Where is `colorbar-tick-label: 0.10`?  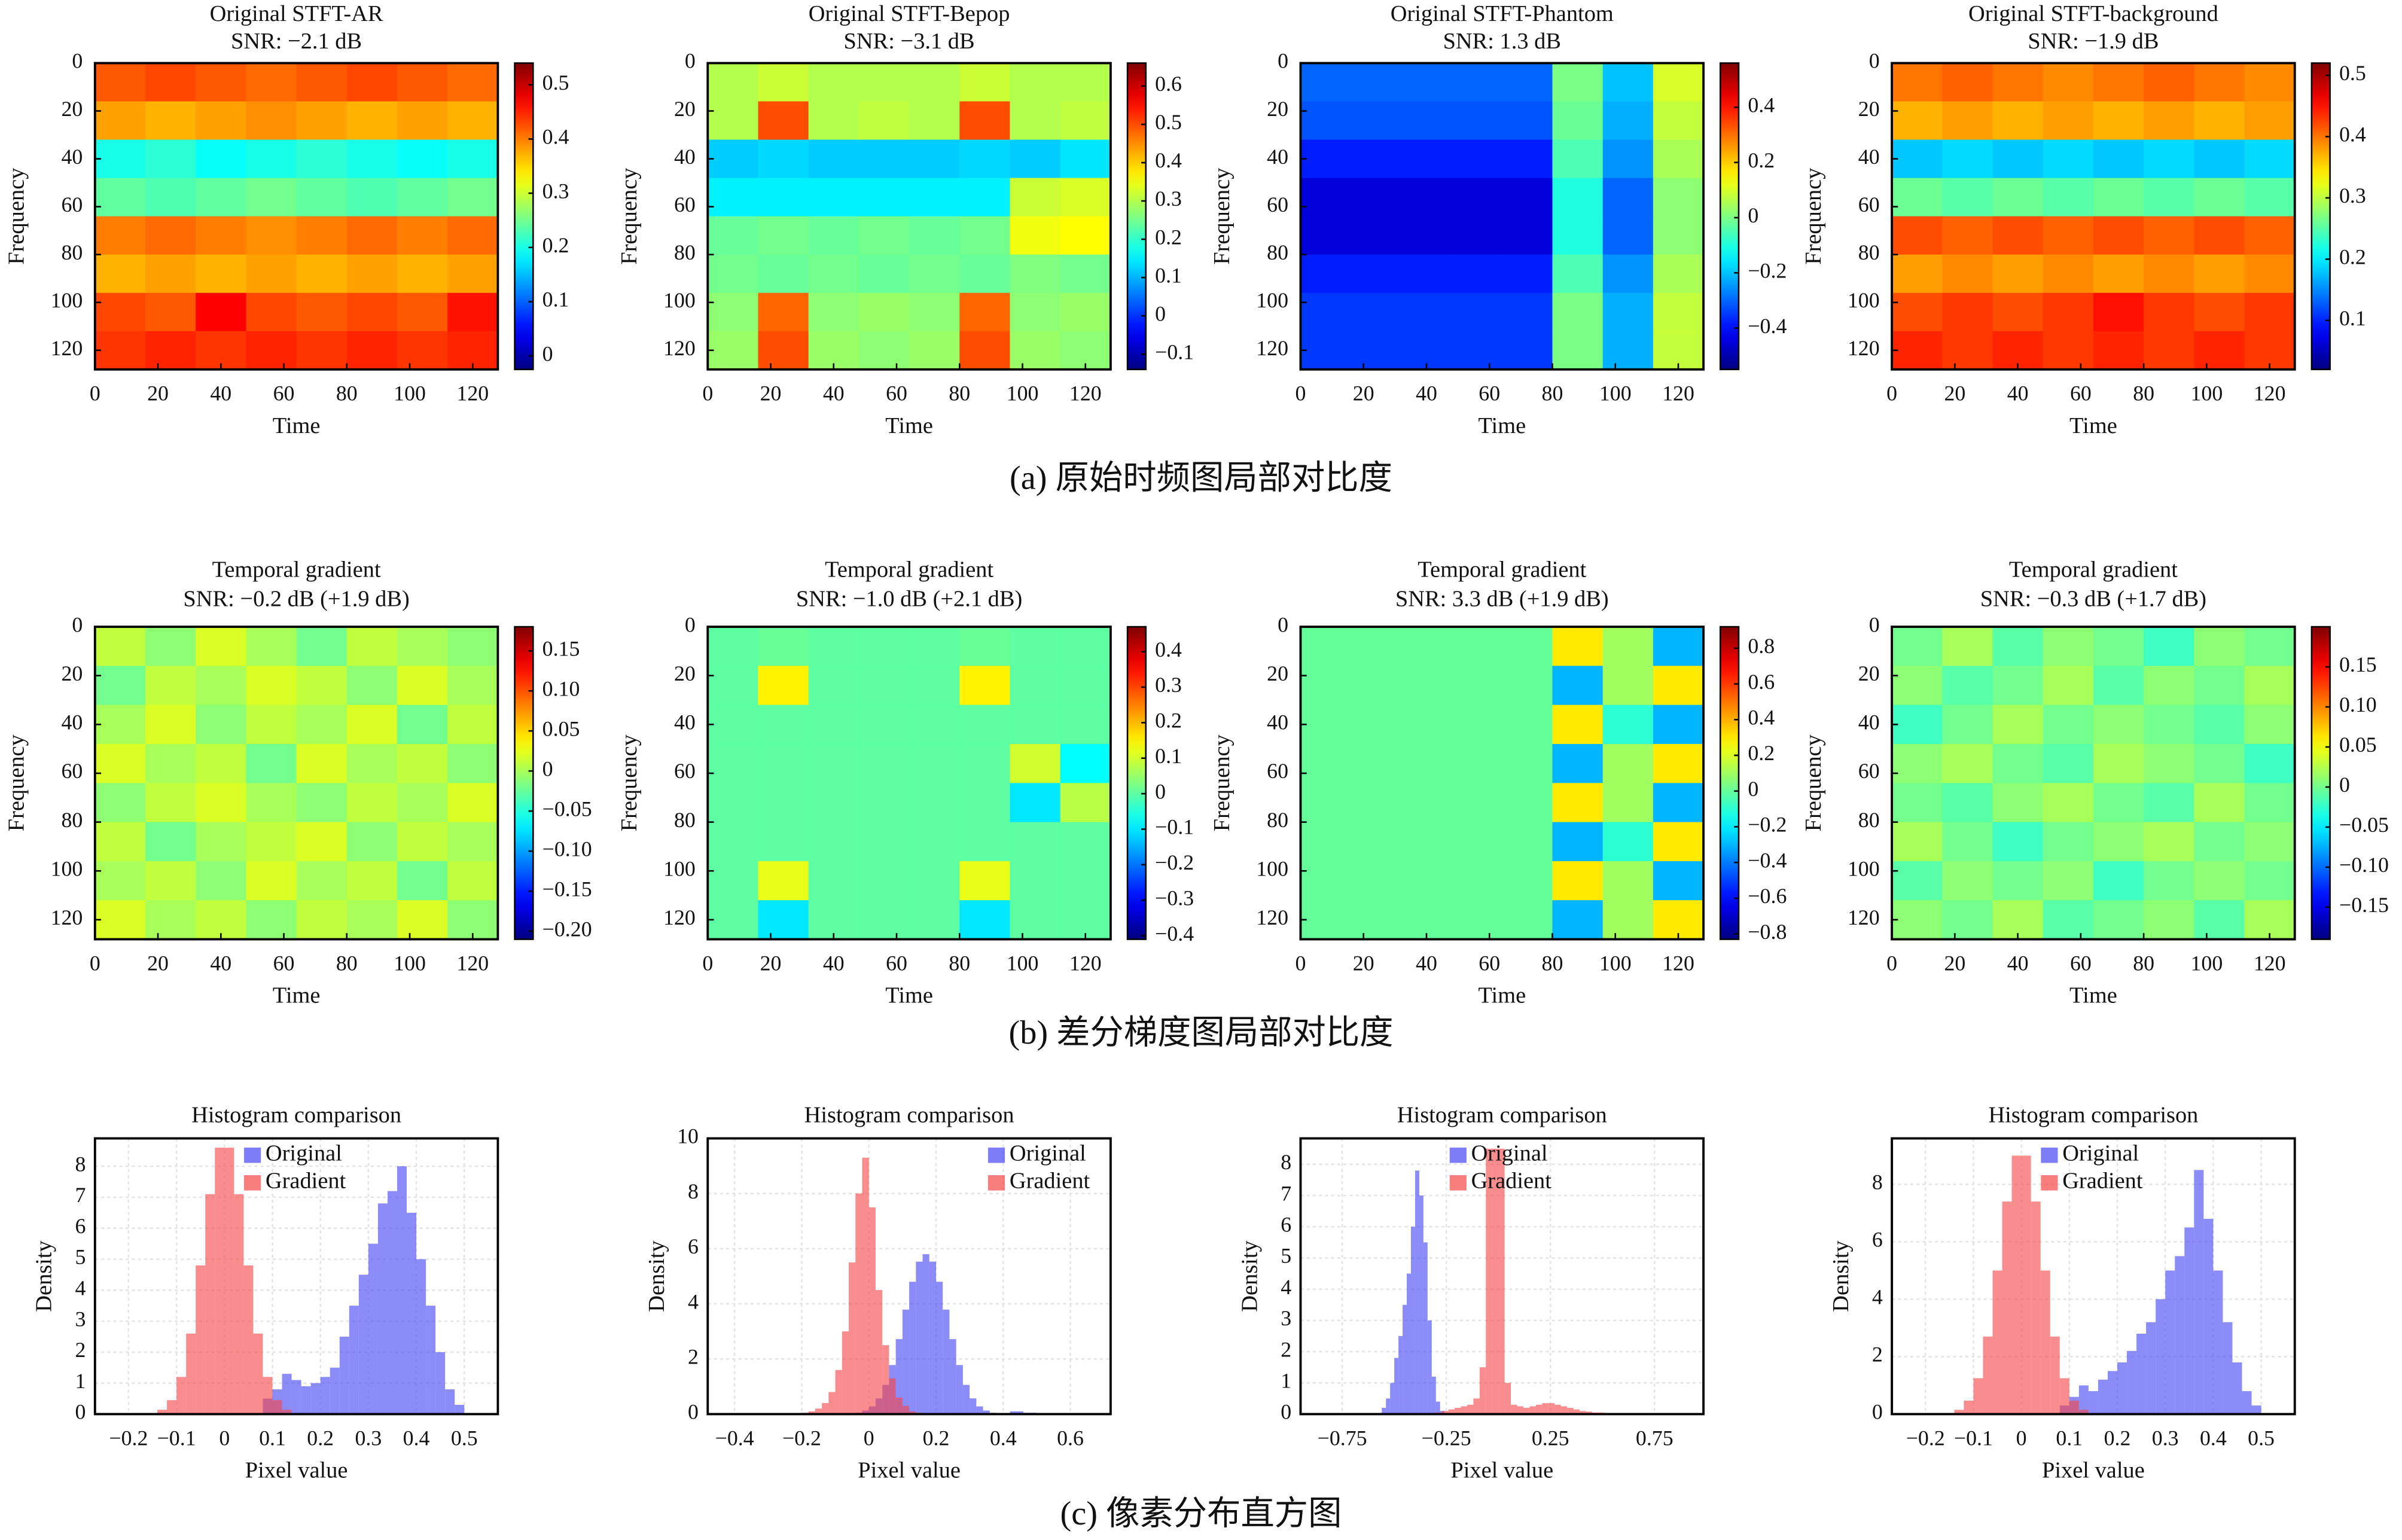 colorbar-tick-label: 0.10 is located at coordinates (2358, 704).